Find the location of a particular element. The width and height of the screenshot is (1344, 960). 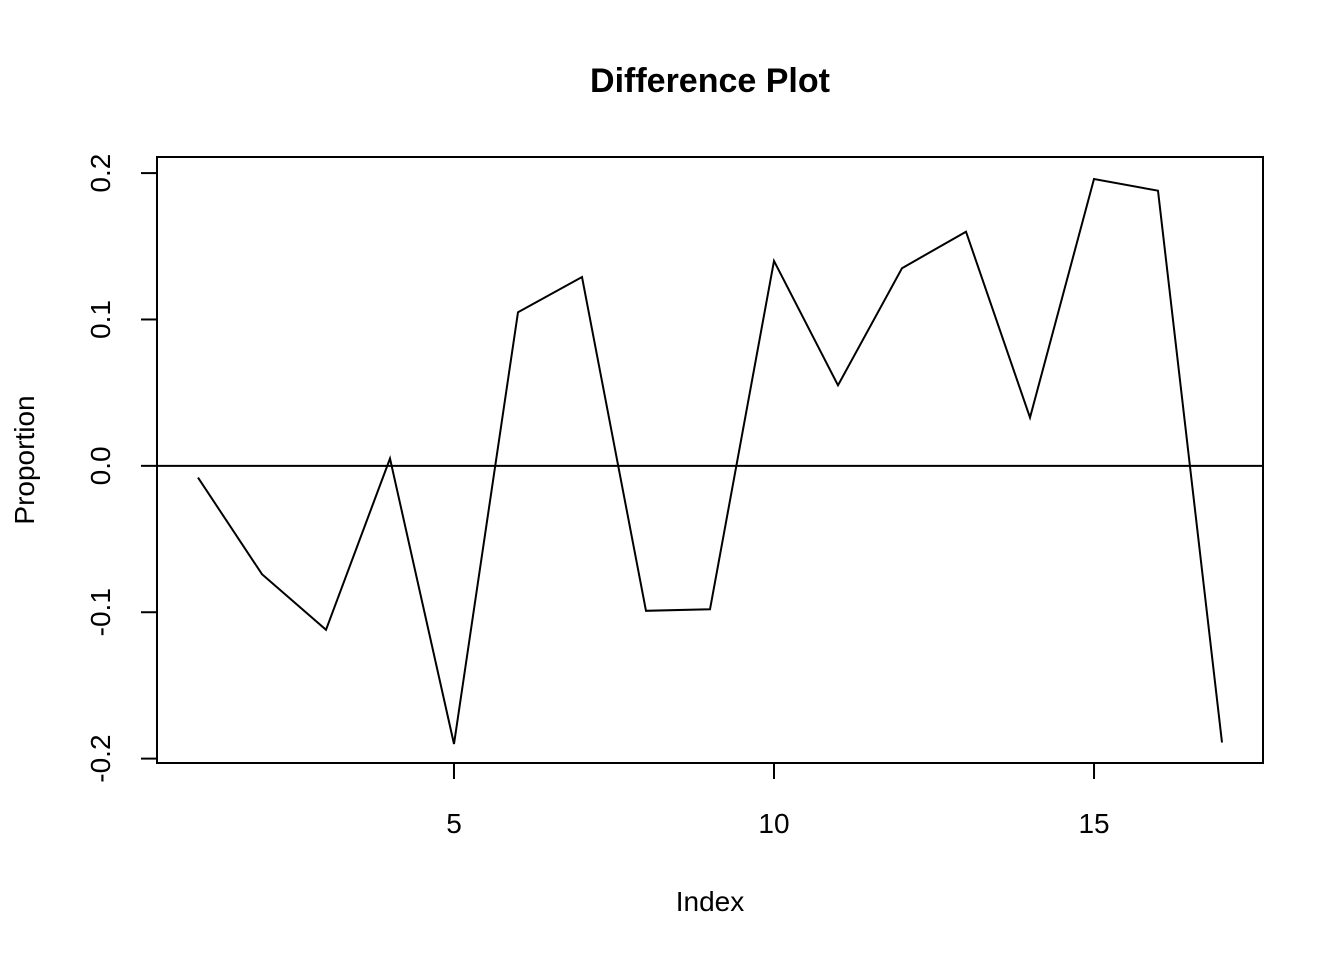

y-tick-label: 0.1 is located at coordinates (100, 319).